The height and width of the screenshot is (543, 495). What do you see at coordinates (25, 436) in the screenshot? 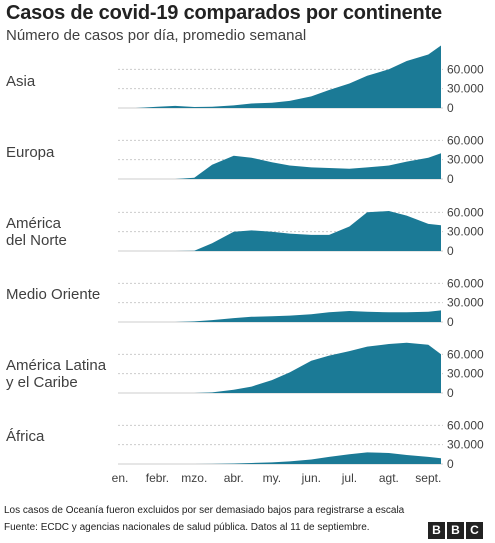
I see `panel-label: África` at bounding box center [25, 436].